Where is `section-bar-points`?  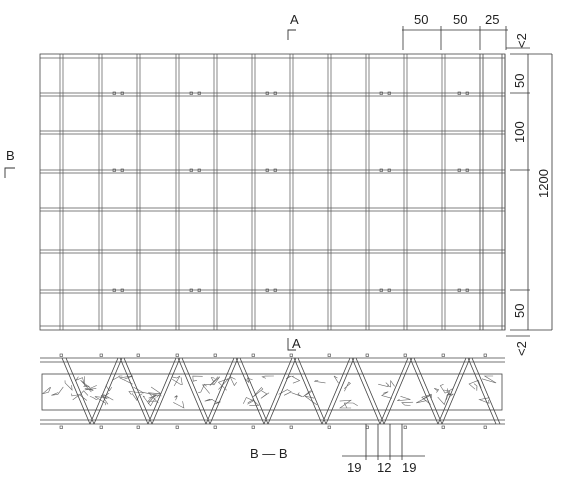 section-bar-points is located at coordinates (273, 391).